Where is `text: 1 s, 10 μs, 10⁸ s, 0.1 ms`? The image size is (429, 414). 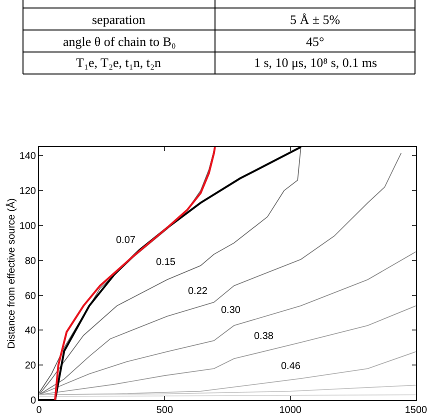
text: 1 s, 10 μs, 10⁸ s, 0.1 ms is located at coordinates (316, 62).